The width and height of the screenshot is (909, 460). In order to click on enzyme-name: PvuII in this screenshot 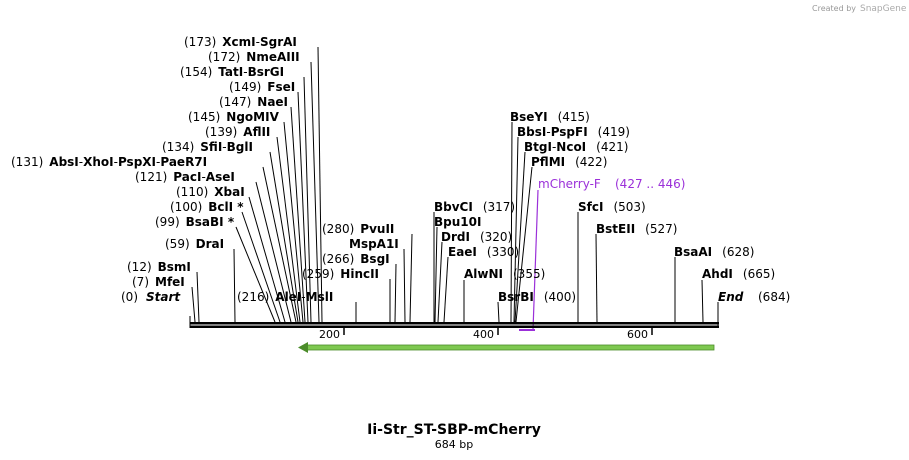, I will do `click(377, 229)`.